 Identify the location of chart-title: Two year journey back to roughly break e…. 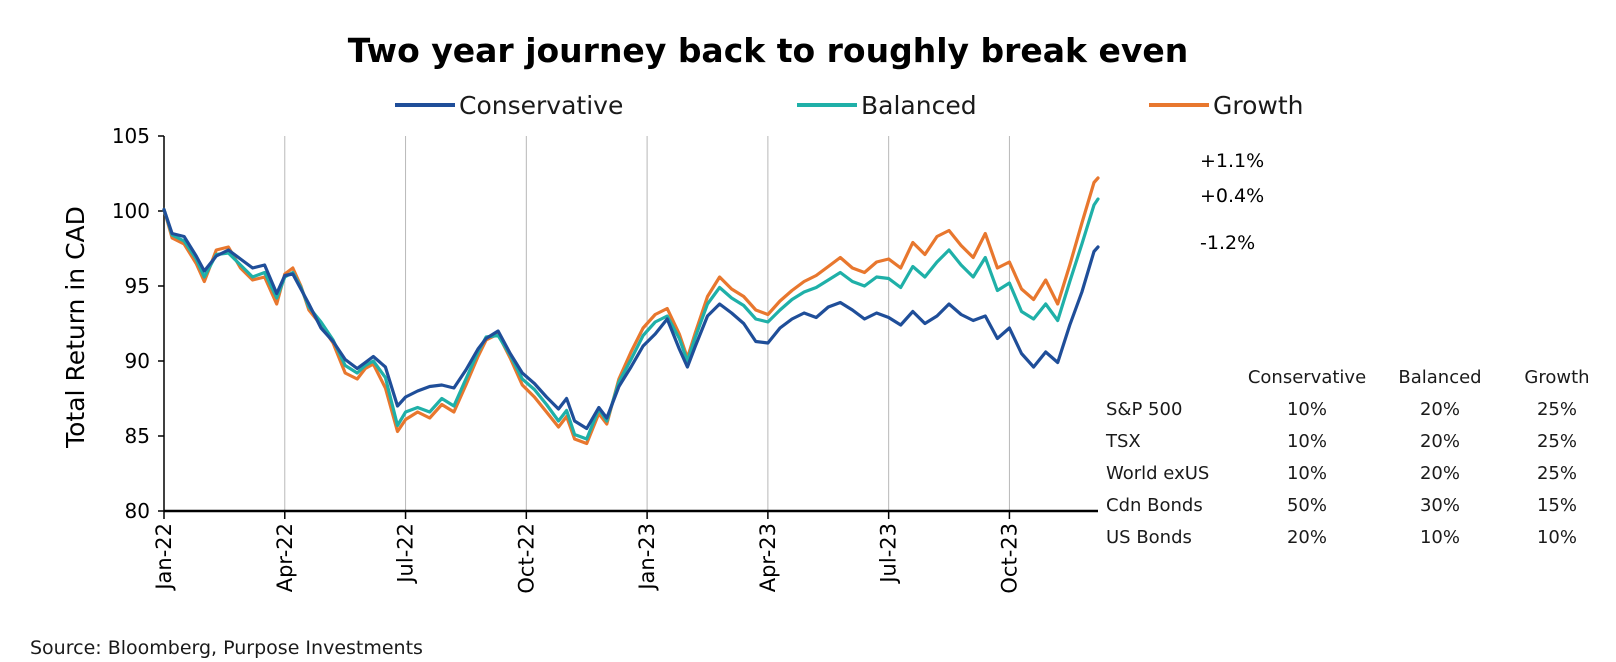
(768, 50).